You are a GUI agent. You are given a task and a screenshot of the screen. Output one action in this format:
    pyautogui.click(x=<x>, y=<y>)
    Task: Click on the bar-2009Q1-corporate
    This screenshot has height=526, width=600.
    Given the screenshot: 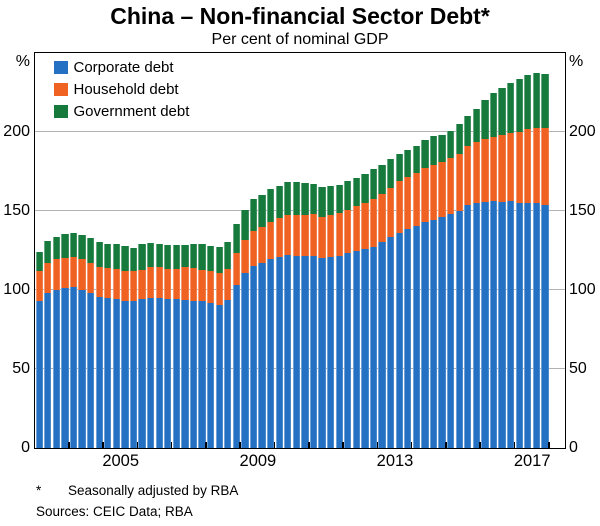 What is the action you would take?
    pyautogui.click(x=245, y=360)
    